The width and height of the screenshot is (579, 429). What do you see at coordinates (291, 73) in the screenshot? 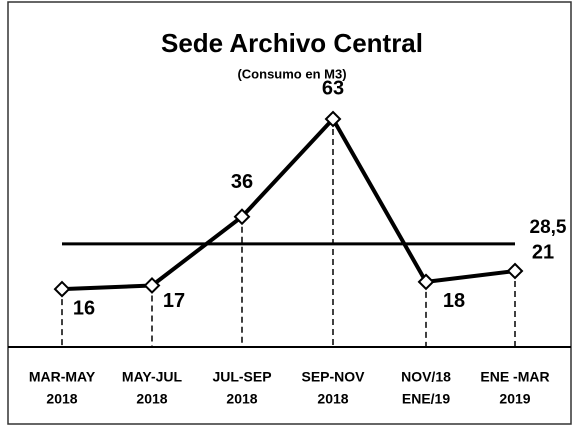
I see `chart-subtitle: (Consumo en M3)` at bounding box center [291, 73].